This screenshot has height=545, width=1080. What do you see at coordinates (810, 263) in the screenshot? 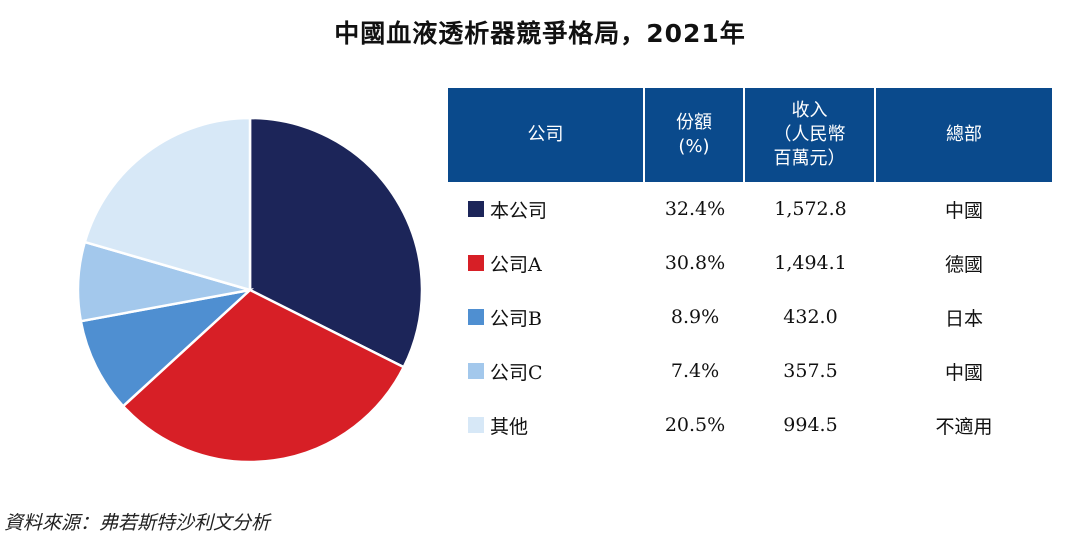
I see `revenue-cell: 1,494.1` at bounding box center [810, 263].